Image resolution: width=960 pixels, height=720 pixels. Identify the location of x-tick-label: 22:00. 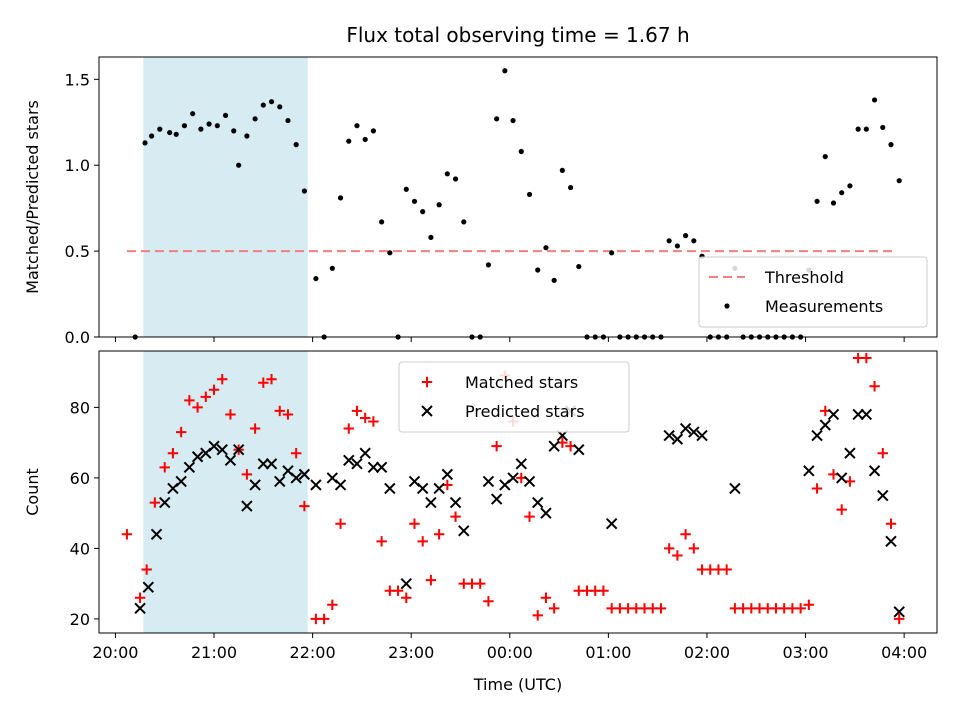
(313, 652).